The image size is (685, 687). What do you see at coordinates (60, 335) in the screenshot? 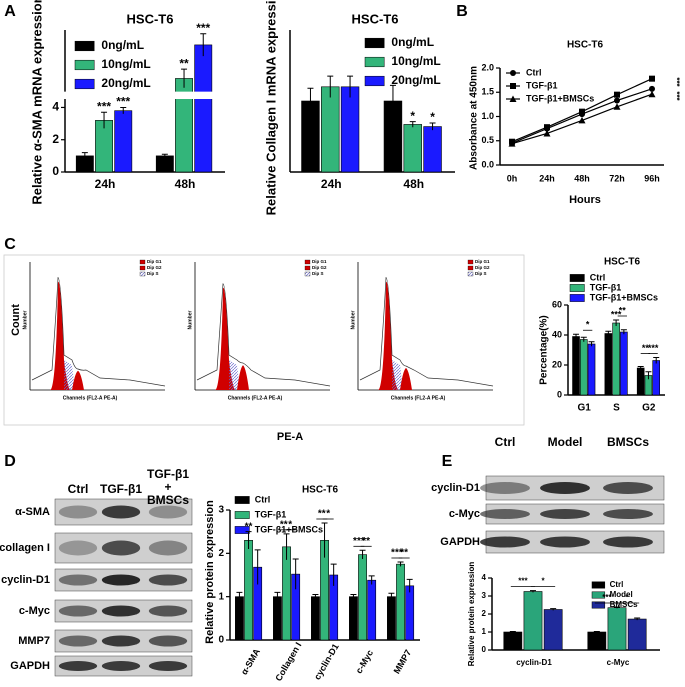
I see `g1-peak` at bounding box center [60, 335].